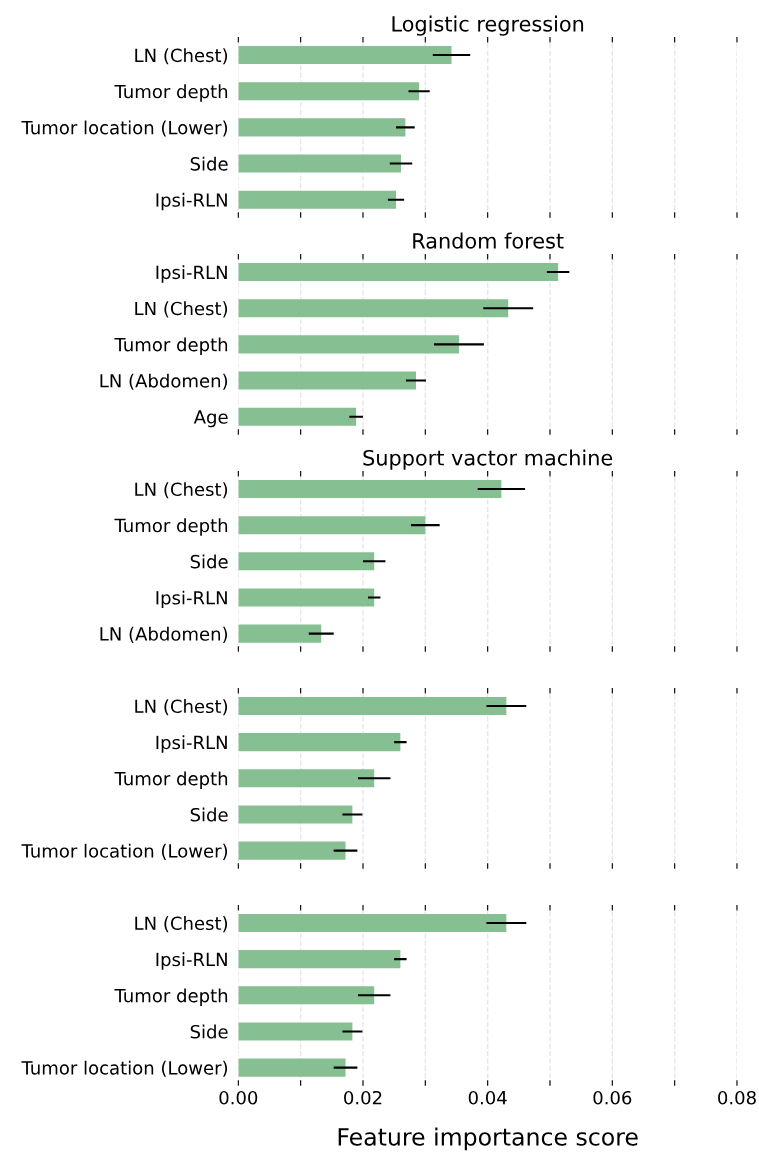 The width and height of the screenshot is (759, 1155). What do you see at coordinates (488, 459) in the screenshot?
I see `chart-title: Support vactor machine` at bounding box center [488, 459].